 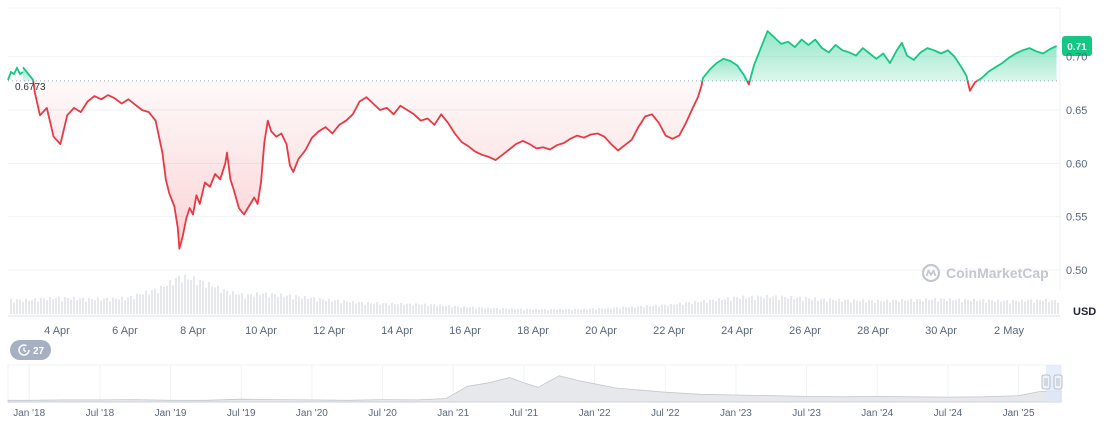 What do you see at coordinates (997, 273) in the screenshot?
I see `watermark-text: CoinMarketCap` at bounding box center [997, 273].